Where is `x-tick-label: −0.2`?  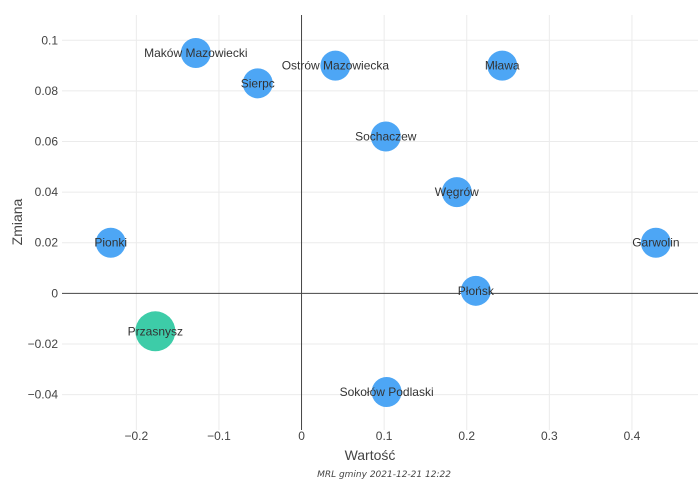 x-tick-label: −0.2 is located at coordinates (136, 436).